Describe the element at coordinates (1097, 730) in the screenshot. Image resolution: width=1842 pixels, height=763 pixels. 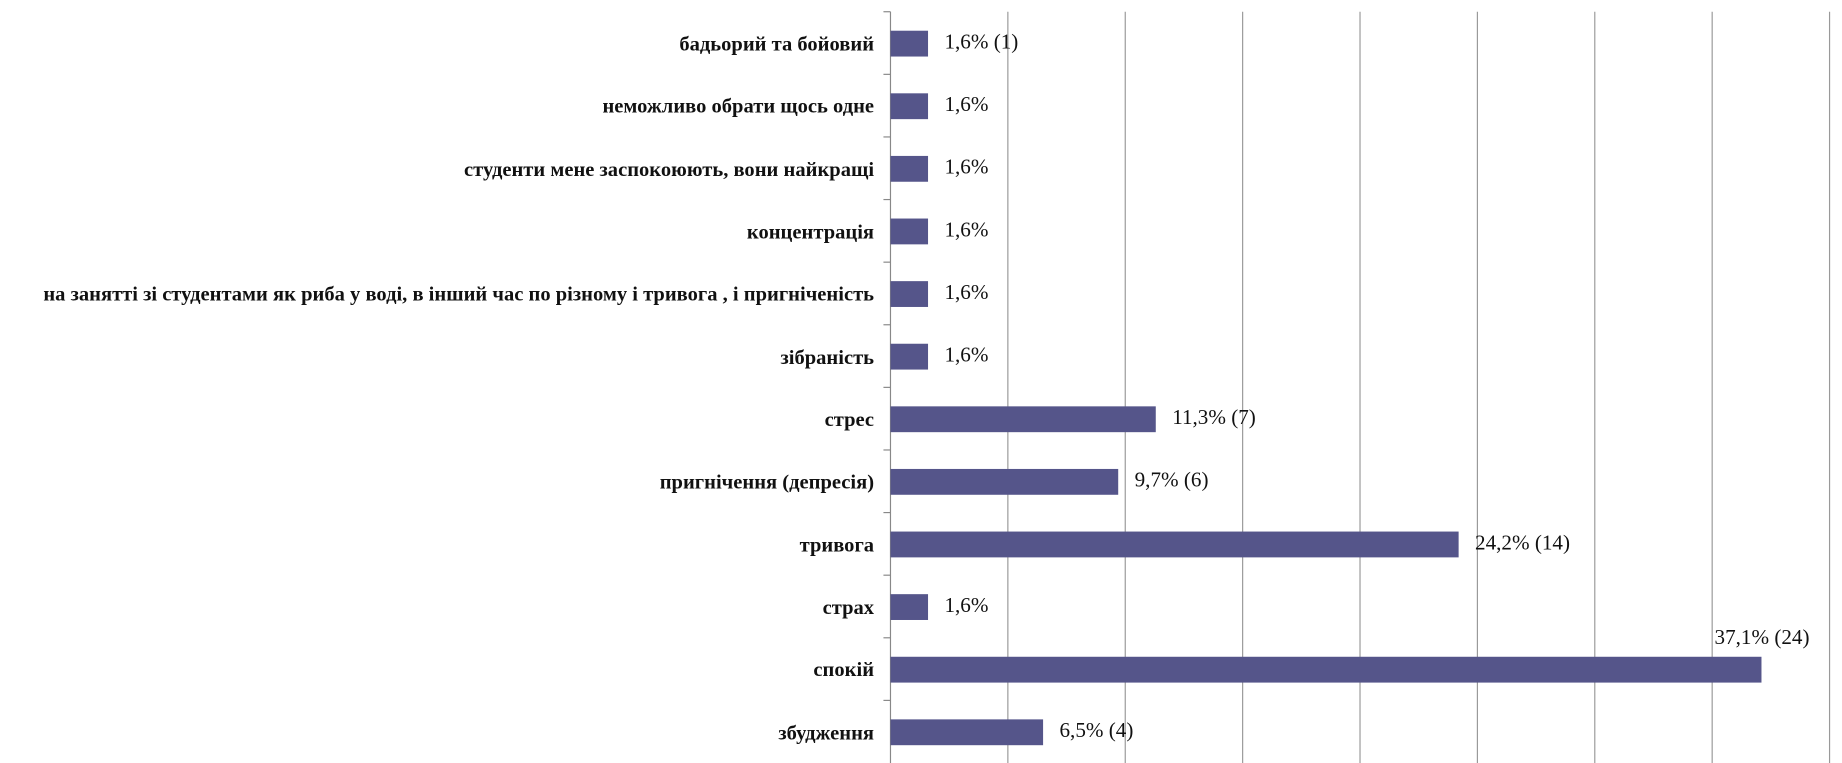
I see `value-label: 6,5% (4)` at that location.